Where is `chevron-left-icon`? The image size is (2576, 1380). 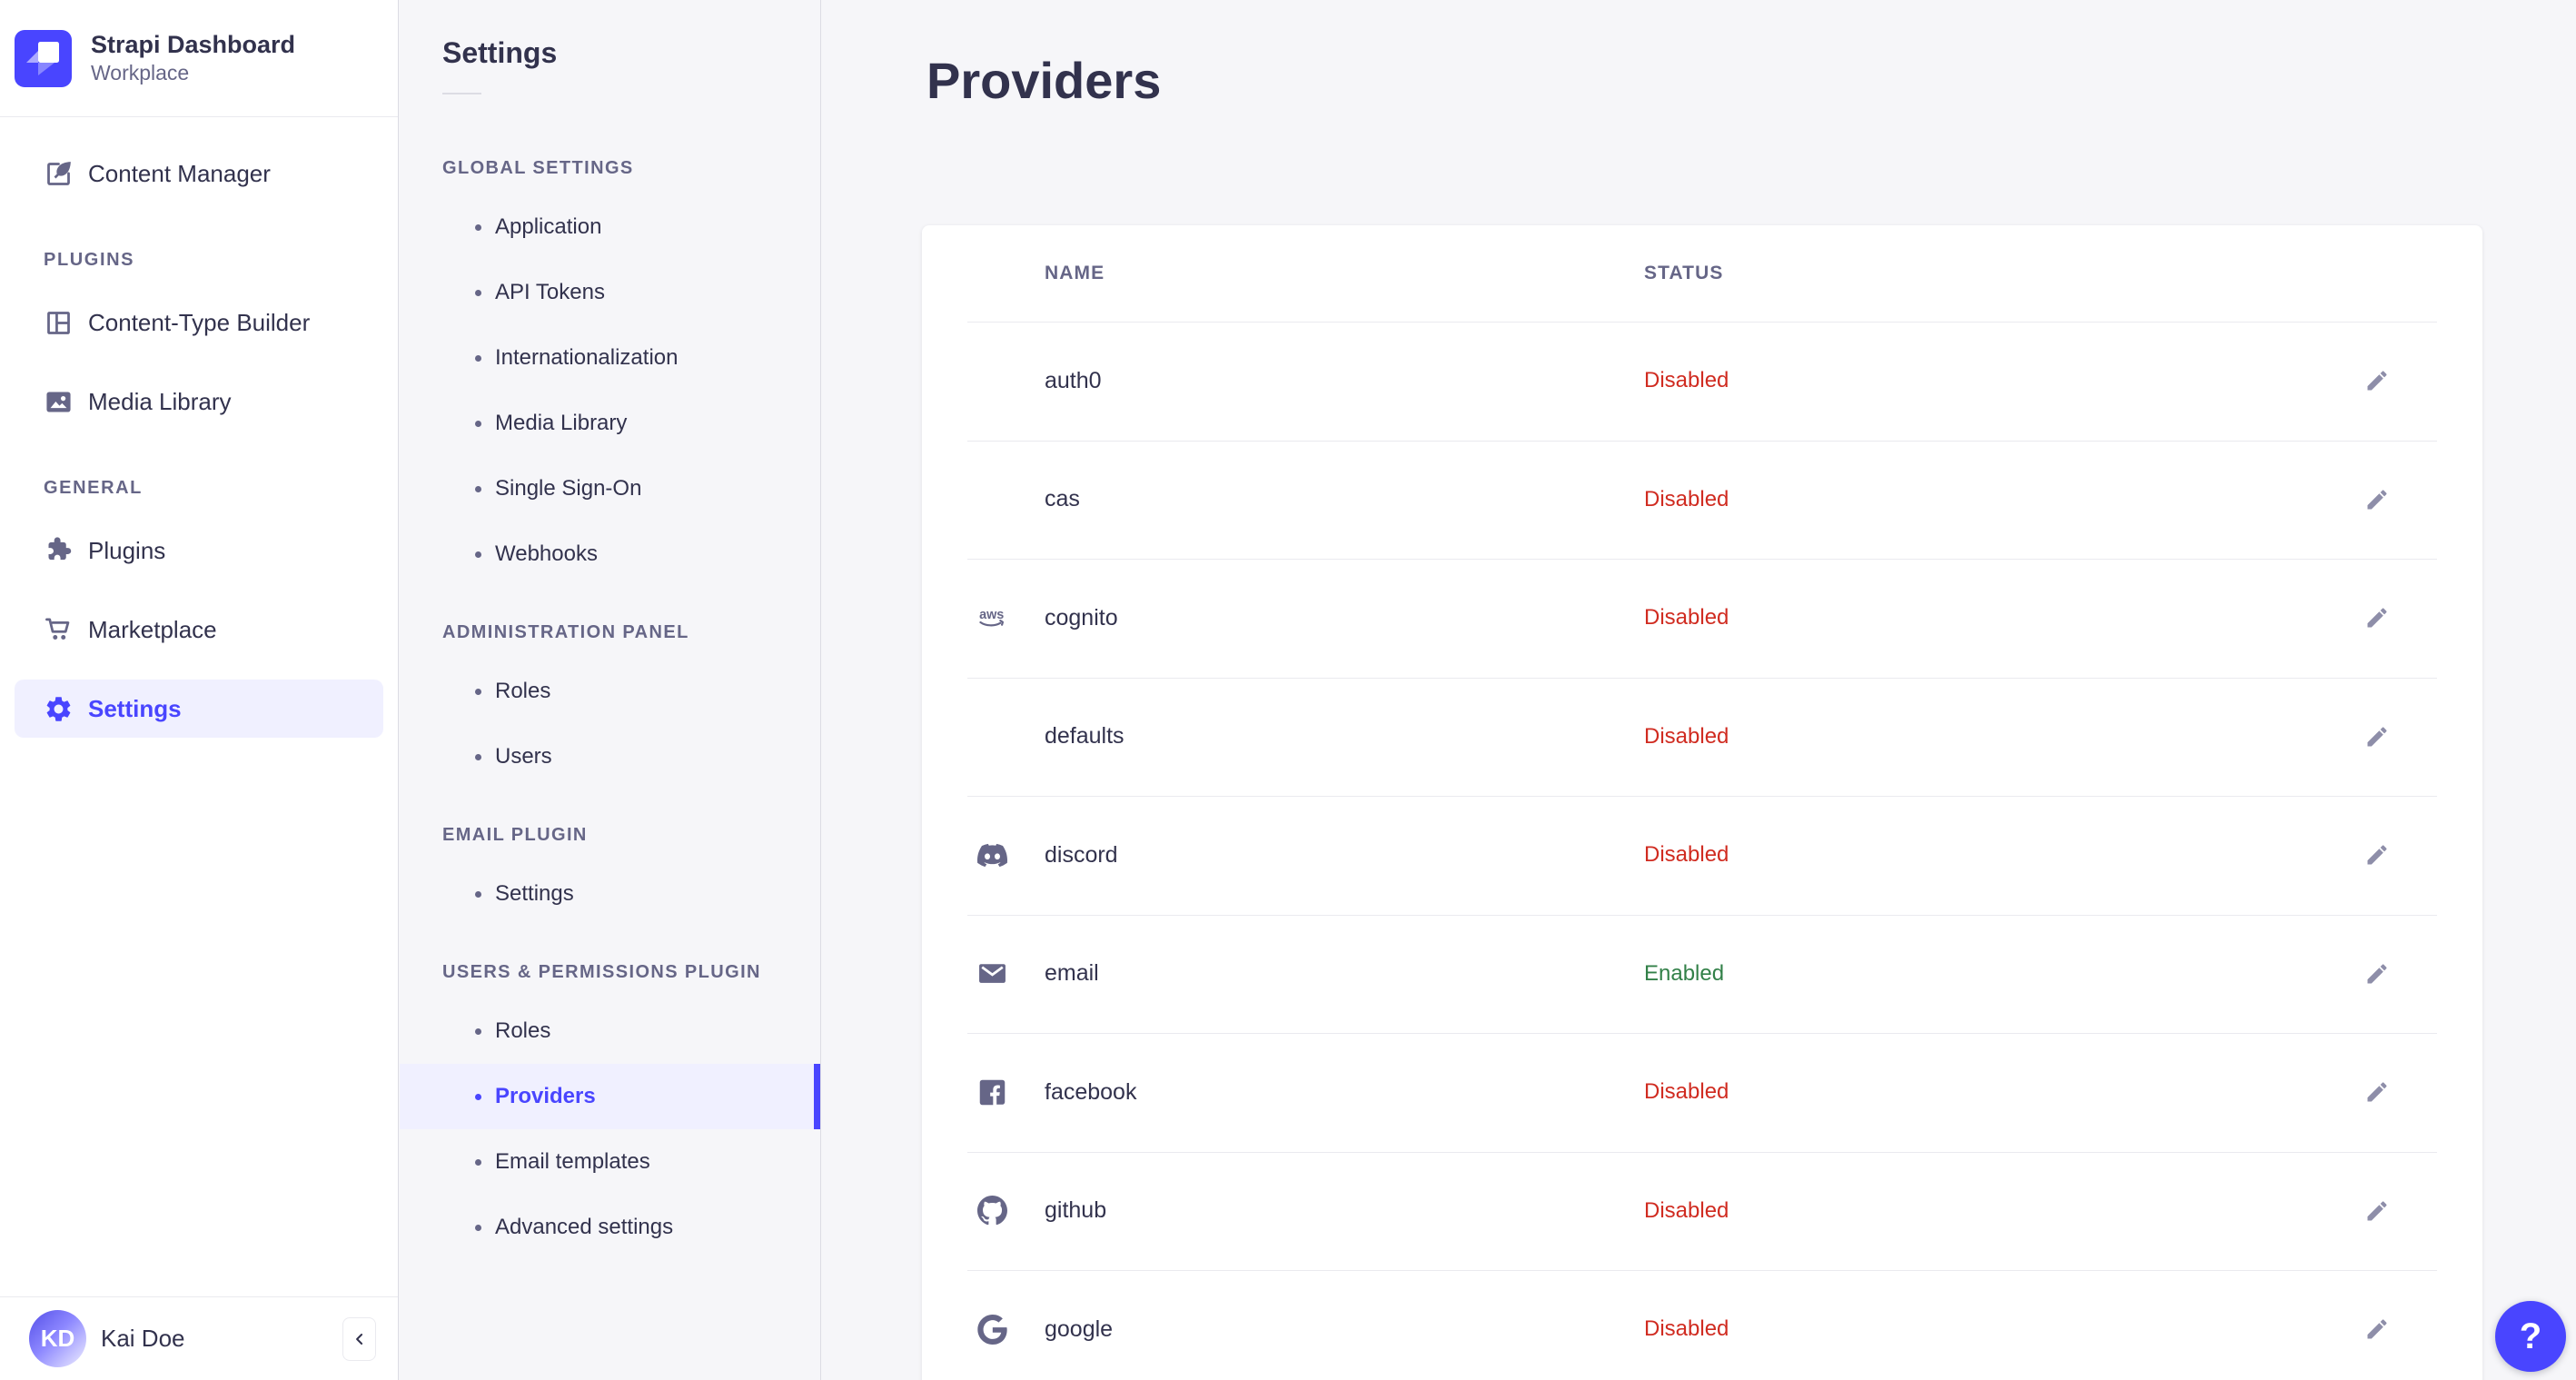 chevron-left-icon is located at coordinates (360, 1339).